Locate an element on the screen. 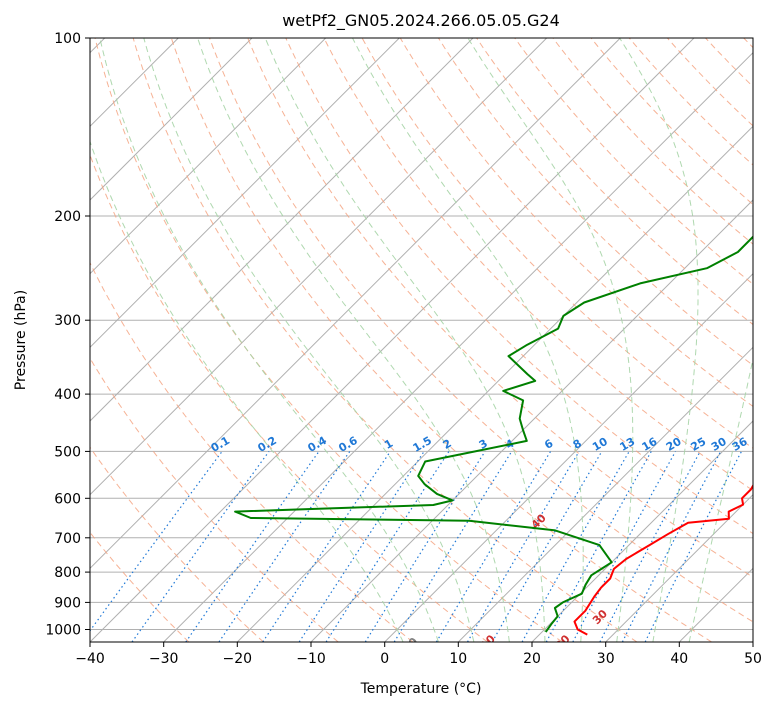  temperature-profile is located at coordinates (663, 559).